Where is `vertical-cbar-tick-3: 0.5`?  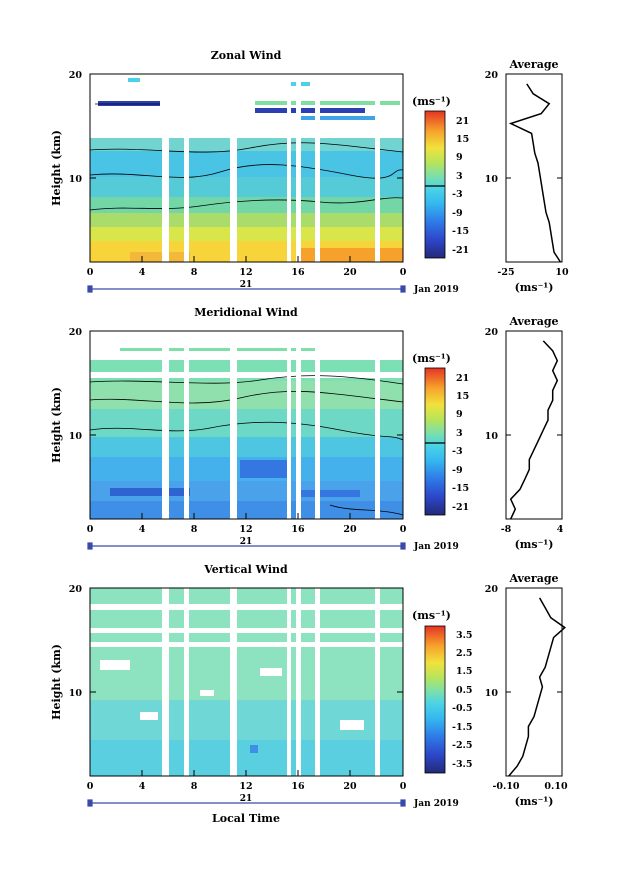
vertical-cbar-tick-3: 0.5 is located at coordinates (464, 690).